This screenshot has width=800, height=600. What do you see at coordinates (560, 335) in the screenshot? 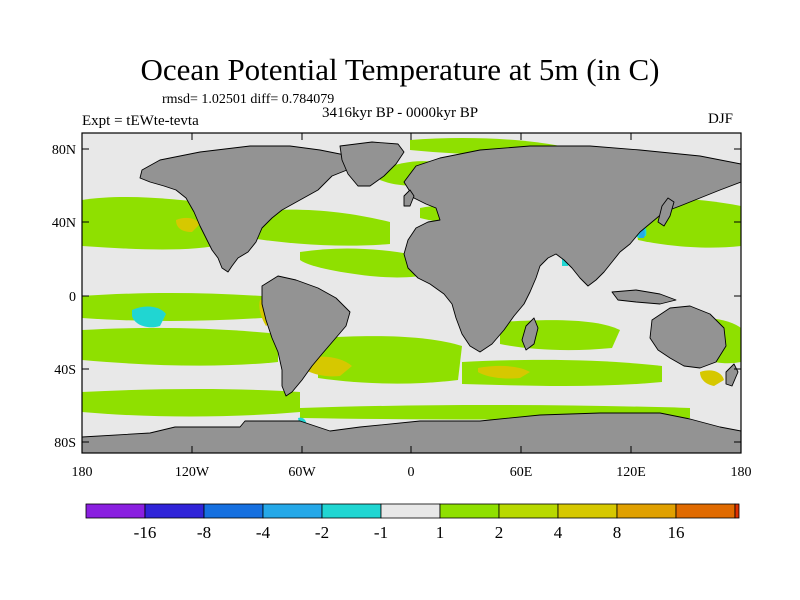
I see `anomaly-south-indian` at bounding box center [560, 335].